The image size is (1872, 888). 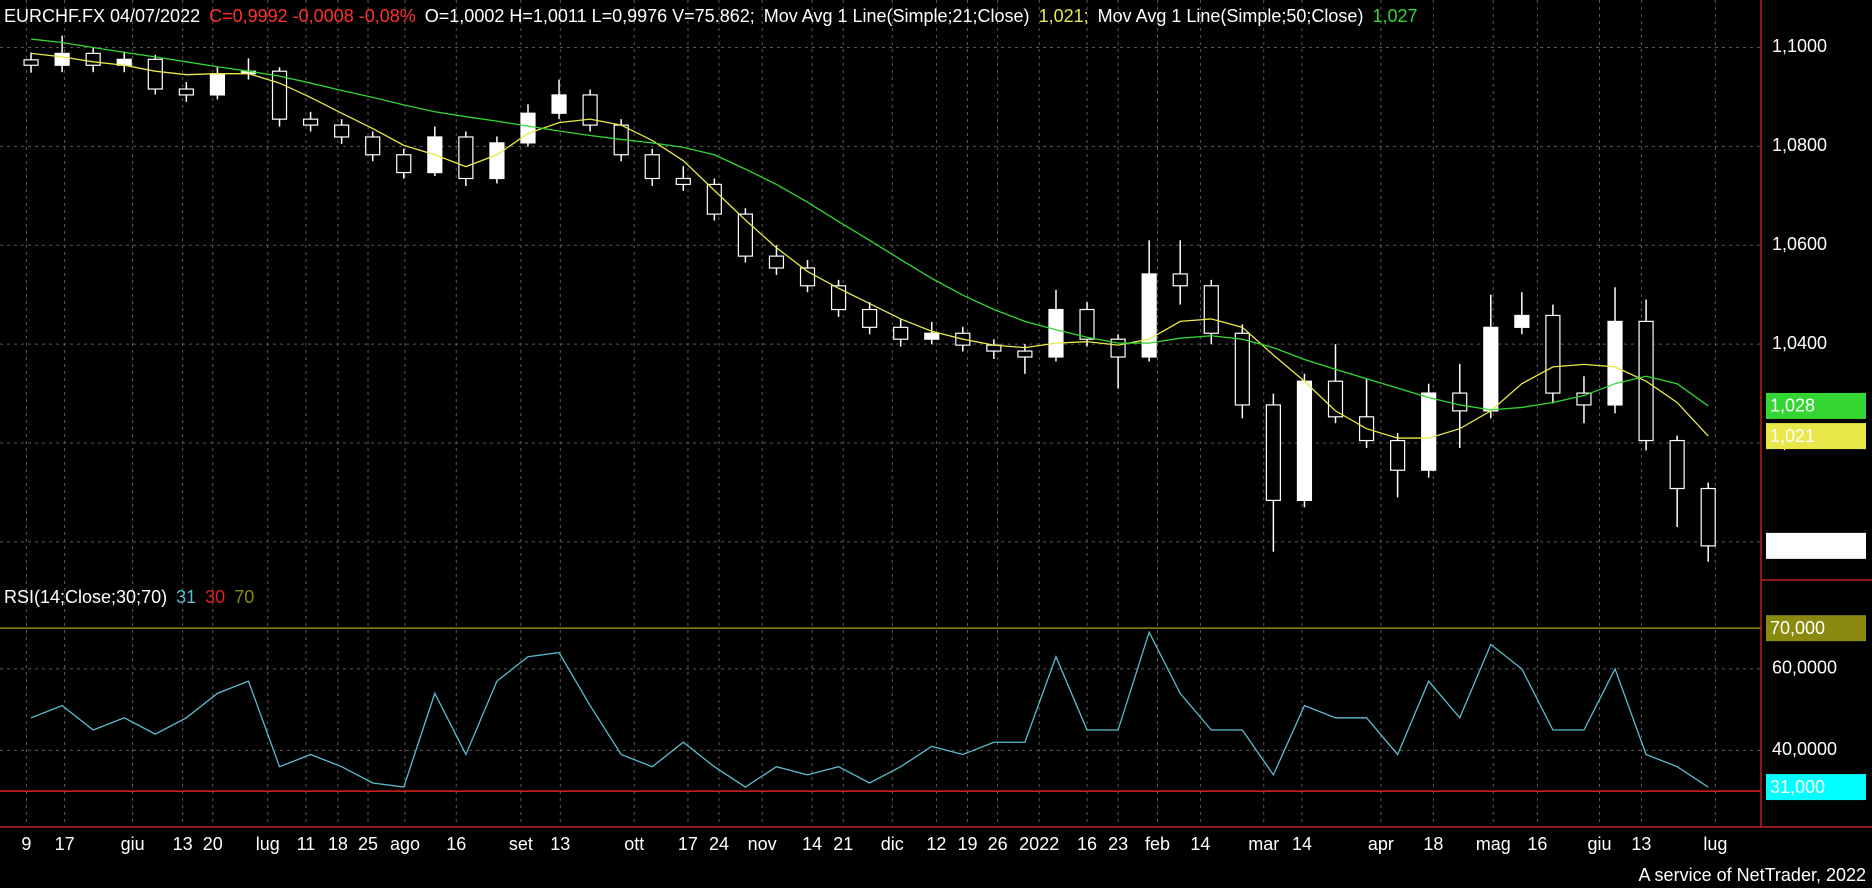 What do you see at coordinates (1394, 16) in the screenshot?
I see `legend-value: 1,027` at bounding box center [1394, 16].